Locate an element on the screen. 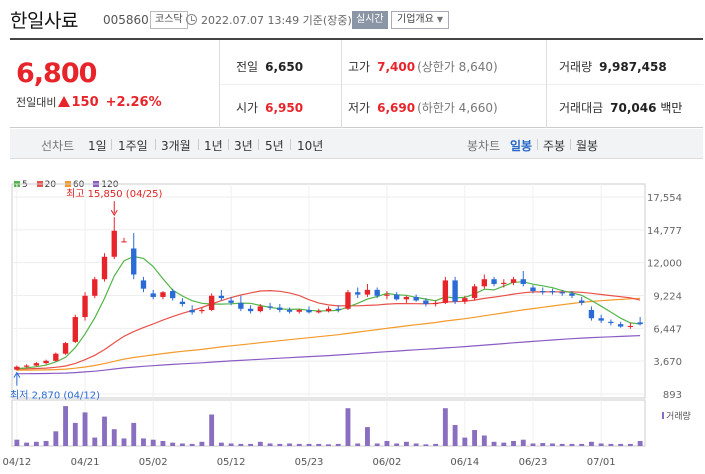 The width and height of the screenshot is (705, 474). current-price-box: 6,800 전일대비 150 +2.26% is located at coordinates (115, 84).